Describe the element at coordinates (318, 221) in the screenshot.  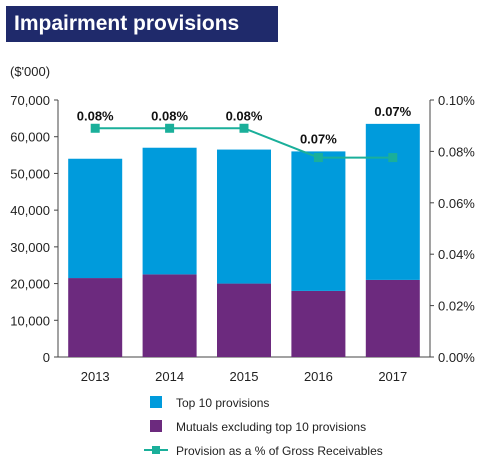
I see `bar-top10-2016` at that location.